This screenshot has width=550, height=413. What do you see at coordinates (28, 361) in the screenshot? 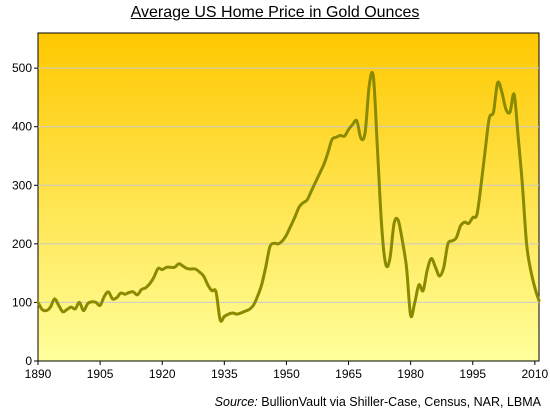
I see `y-tick-label: 0` at bounding box center [28, 361].